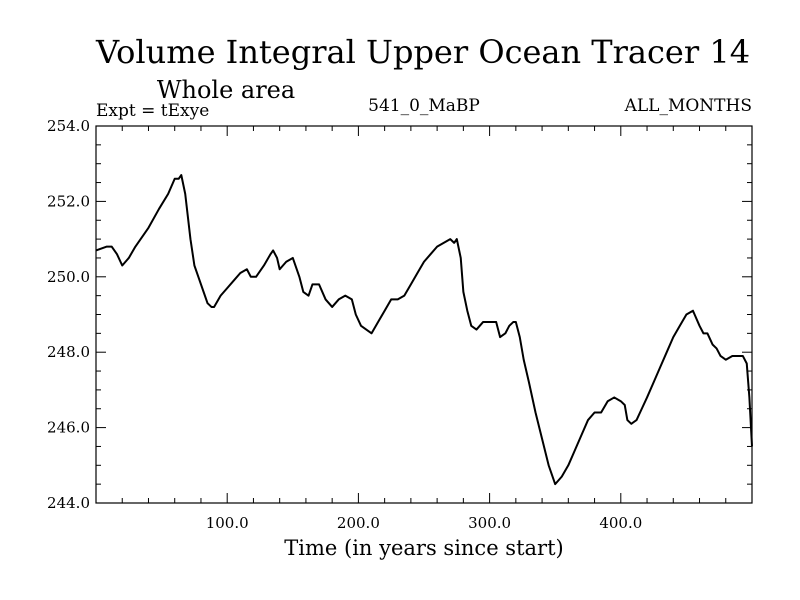  Describe the element at coordinates (358, 523) in the screenshot. I see `x-tick-label: 200.0` at that location.